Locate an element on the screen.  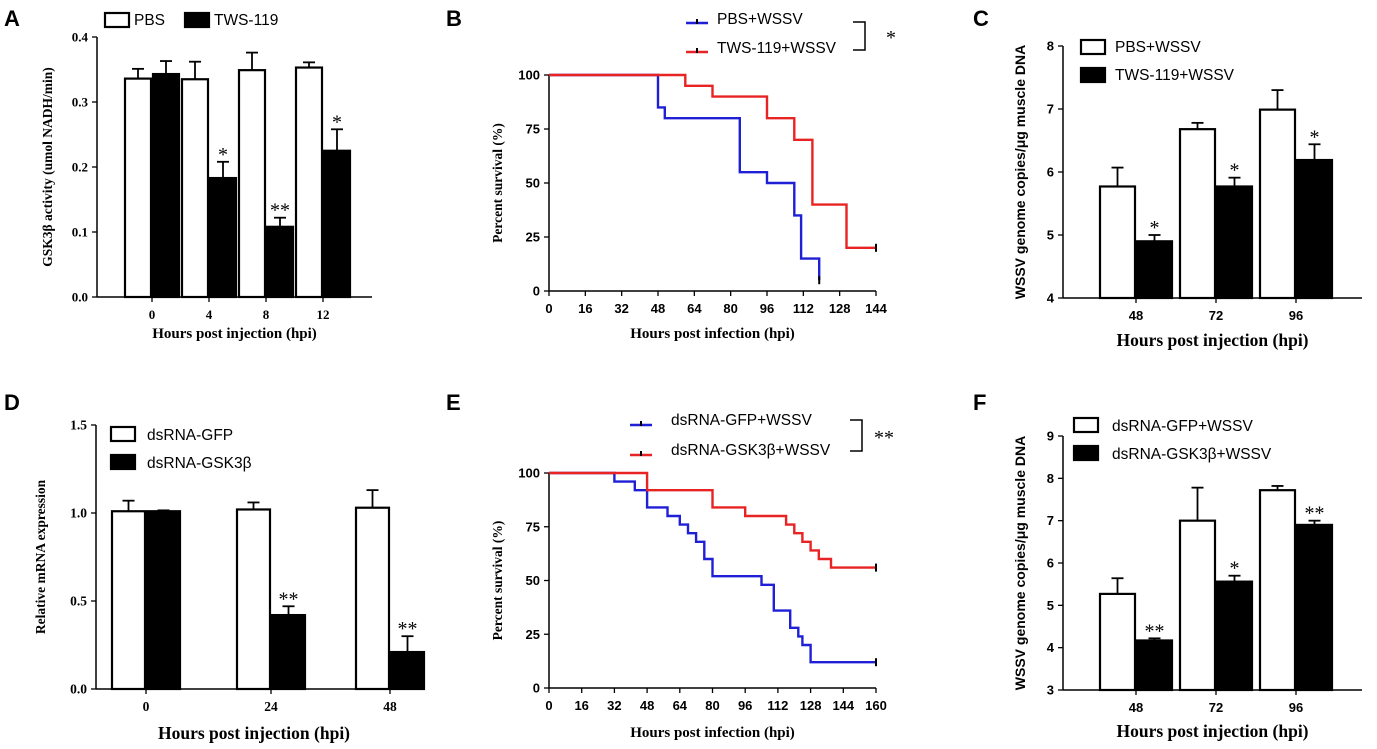
y-tick-label: 6 is located at coordinates (1050, 563).